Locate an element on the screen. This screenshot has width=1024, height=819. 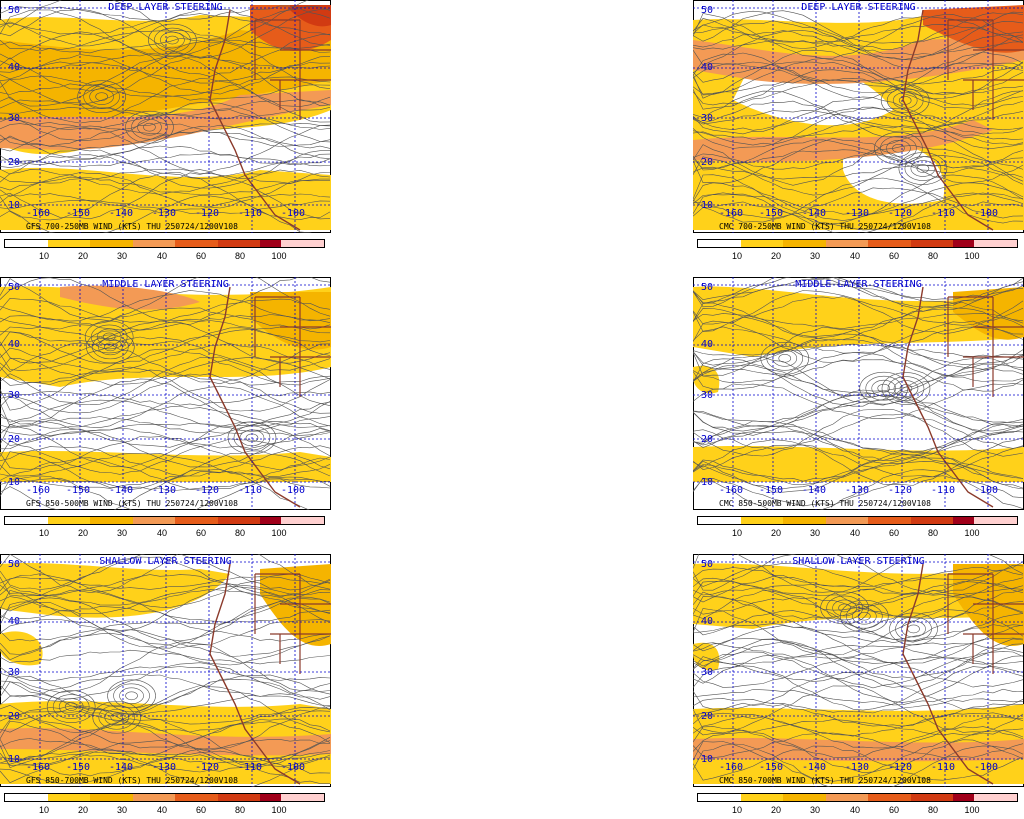
lat-label: 30 is located at coordinates (707, 395).